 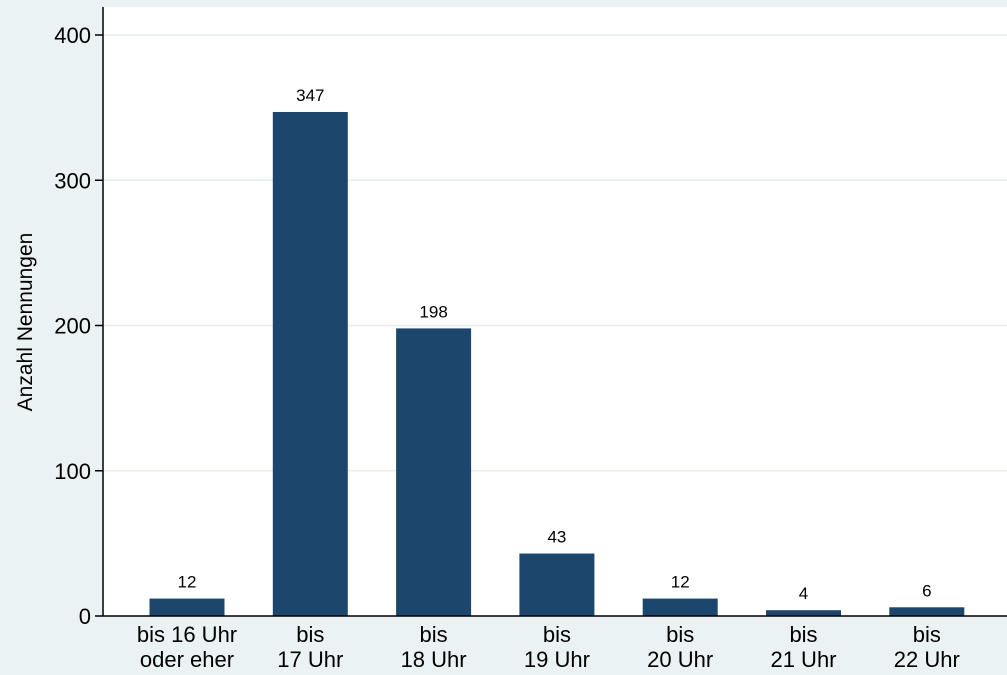 I want to click on y-tick-label: 0, so click(x=85, y=616).